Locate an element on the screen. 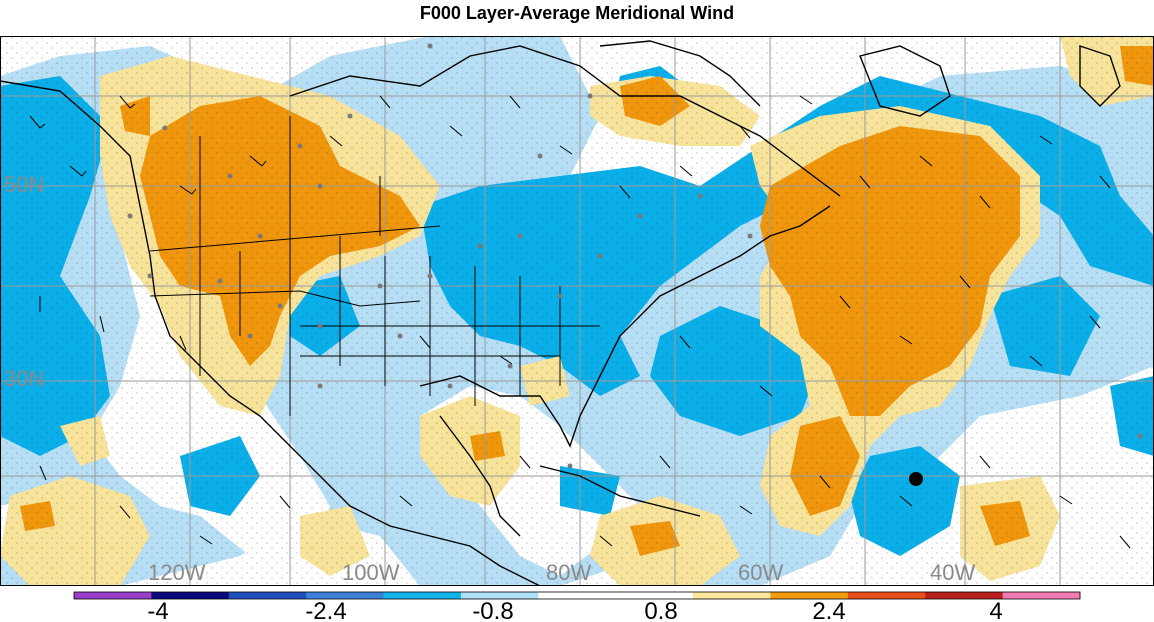 This screenshot has width=1154, height=622. lon-label-120w: 120W is located at coordinates (177, 572).